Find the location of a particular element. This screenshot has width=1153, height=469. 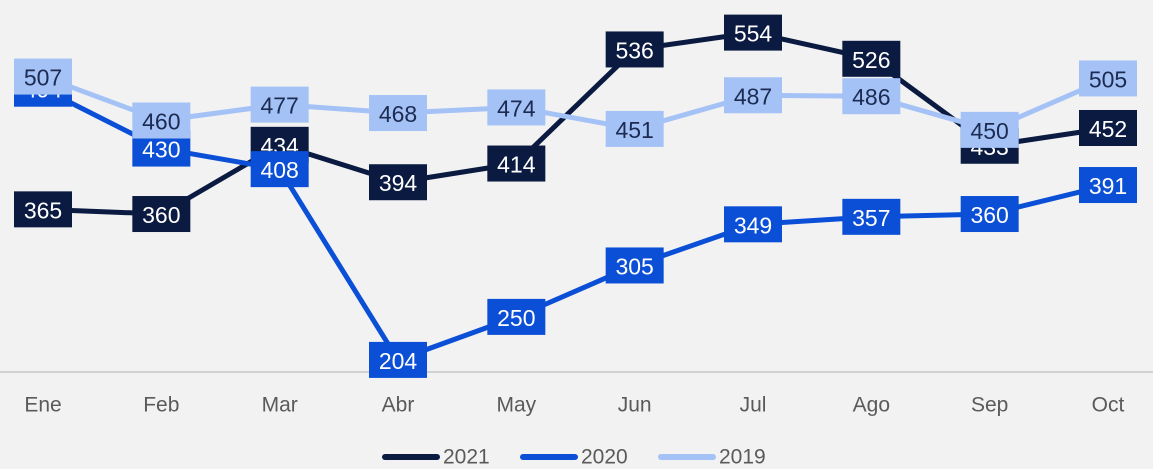

x-tick-label: Feb is located at coordinates (161, 405).